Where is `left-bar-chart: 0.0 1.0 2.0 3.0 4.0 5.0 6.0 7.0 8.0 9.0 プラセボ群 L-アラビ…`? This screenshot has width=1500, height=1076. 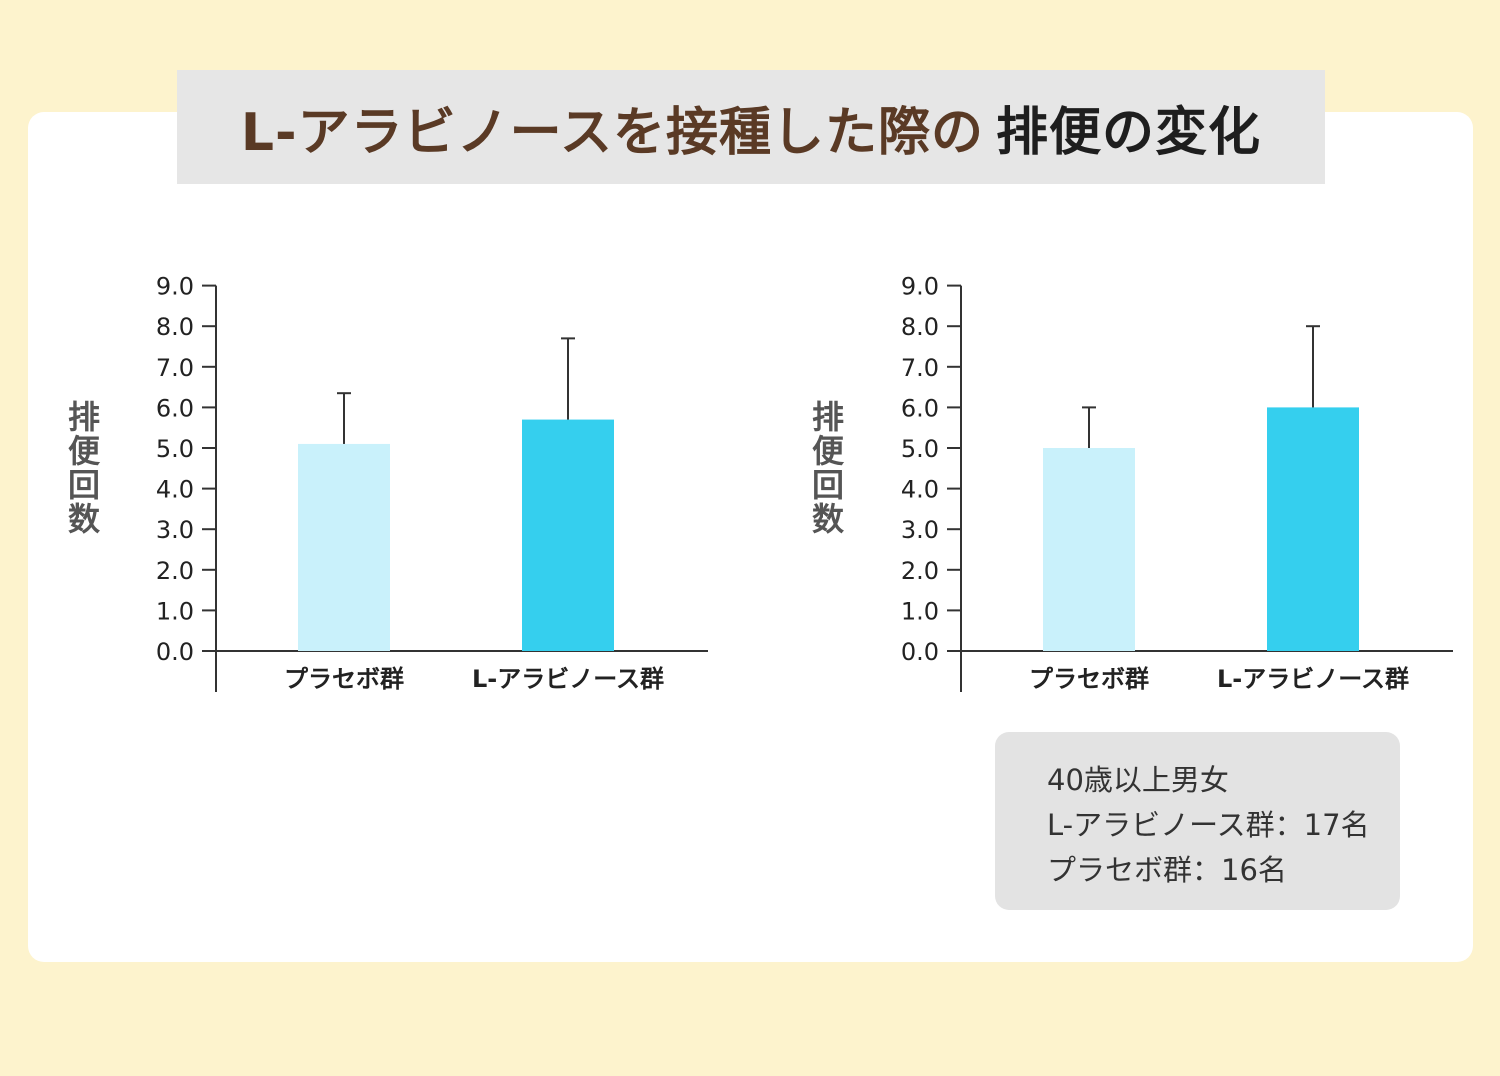 left-bar-chart: 0.0 1.0 2.0 3.0 4.0 5.0 6.0 7.0 8.0 9.0 プラセボ群 L-アラビ… is located at coordinates (432, 483).